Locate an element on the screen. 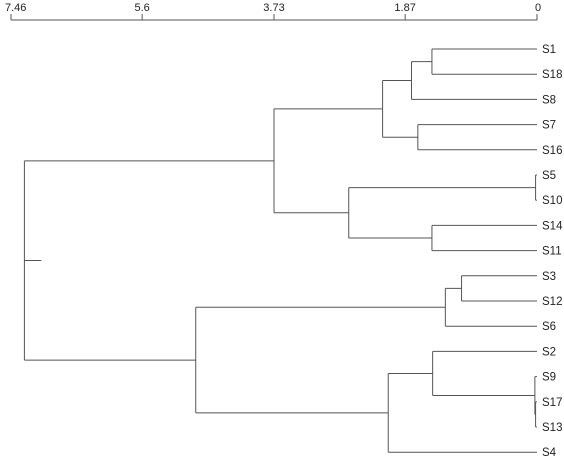  axis-tick-label: 0 is located at coordinates (538, 8).